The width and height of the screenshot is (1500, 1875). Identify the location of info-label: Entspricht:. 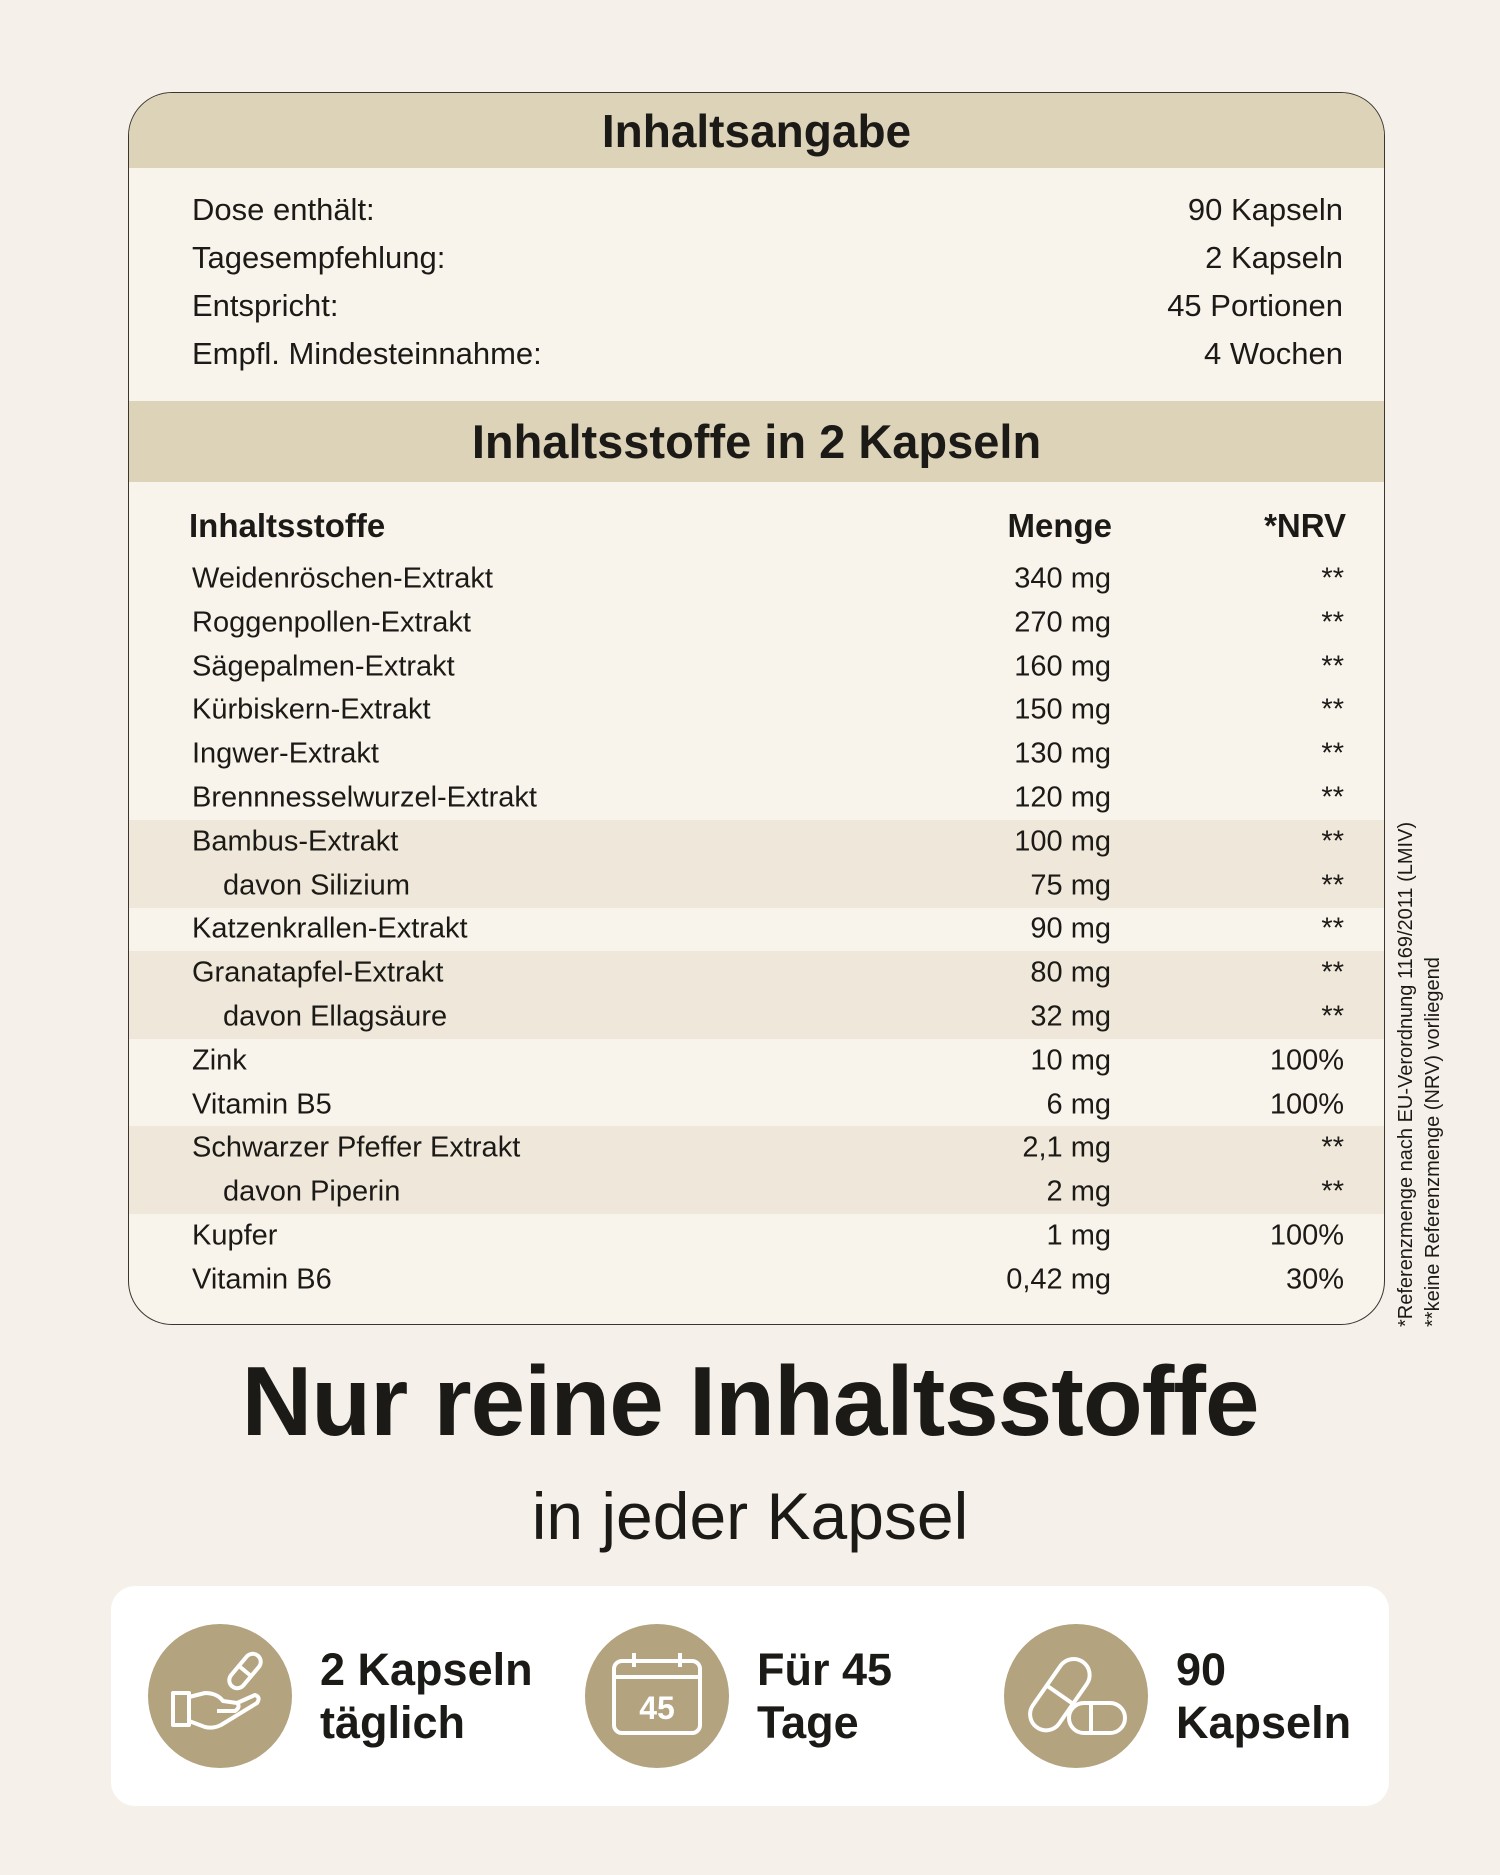
(265, 305).